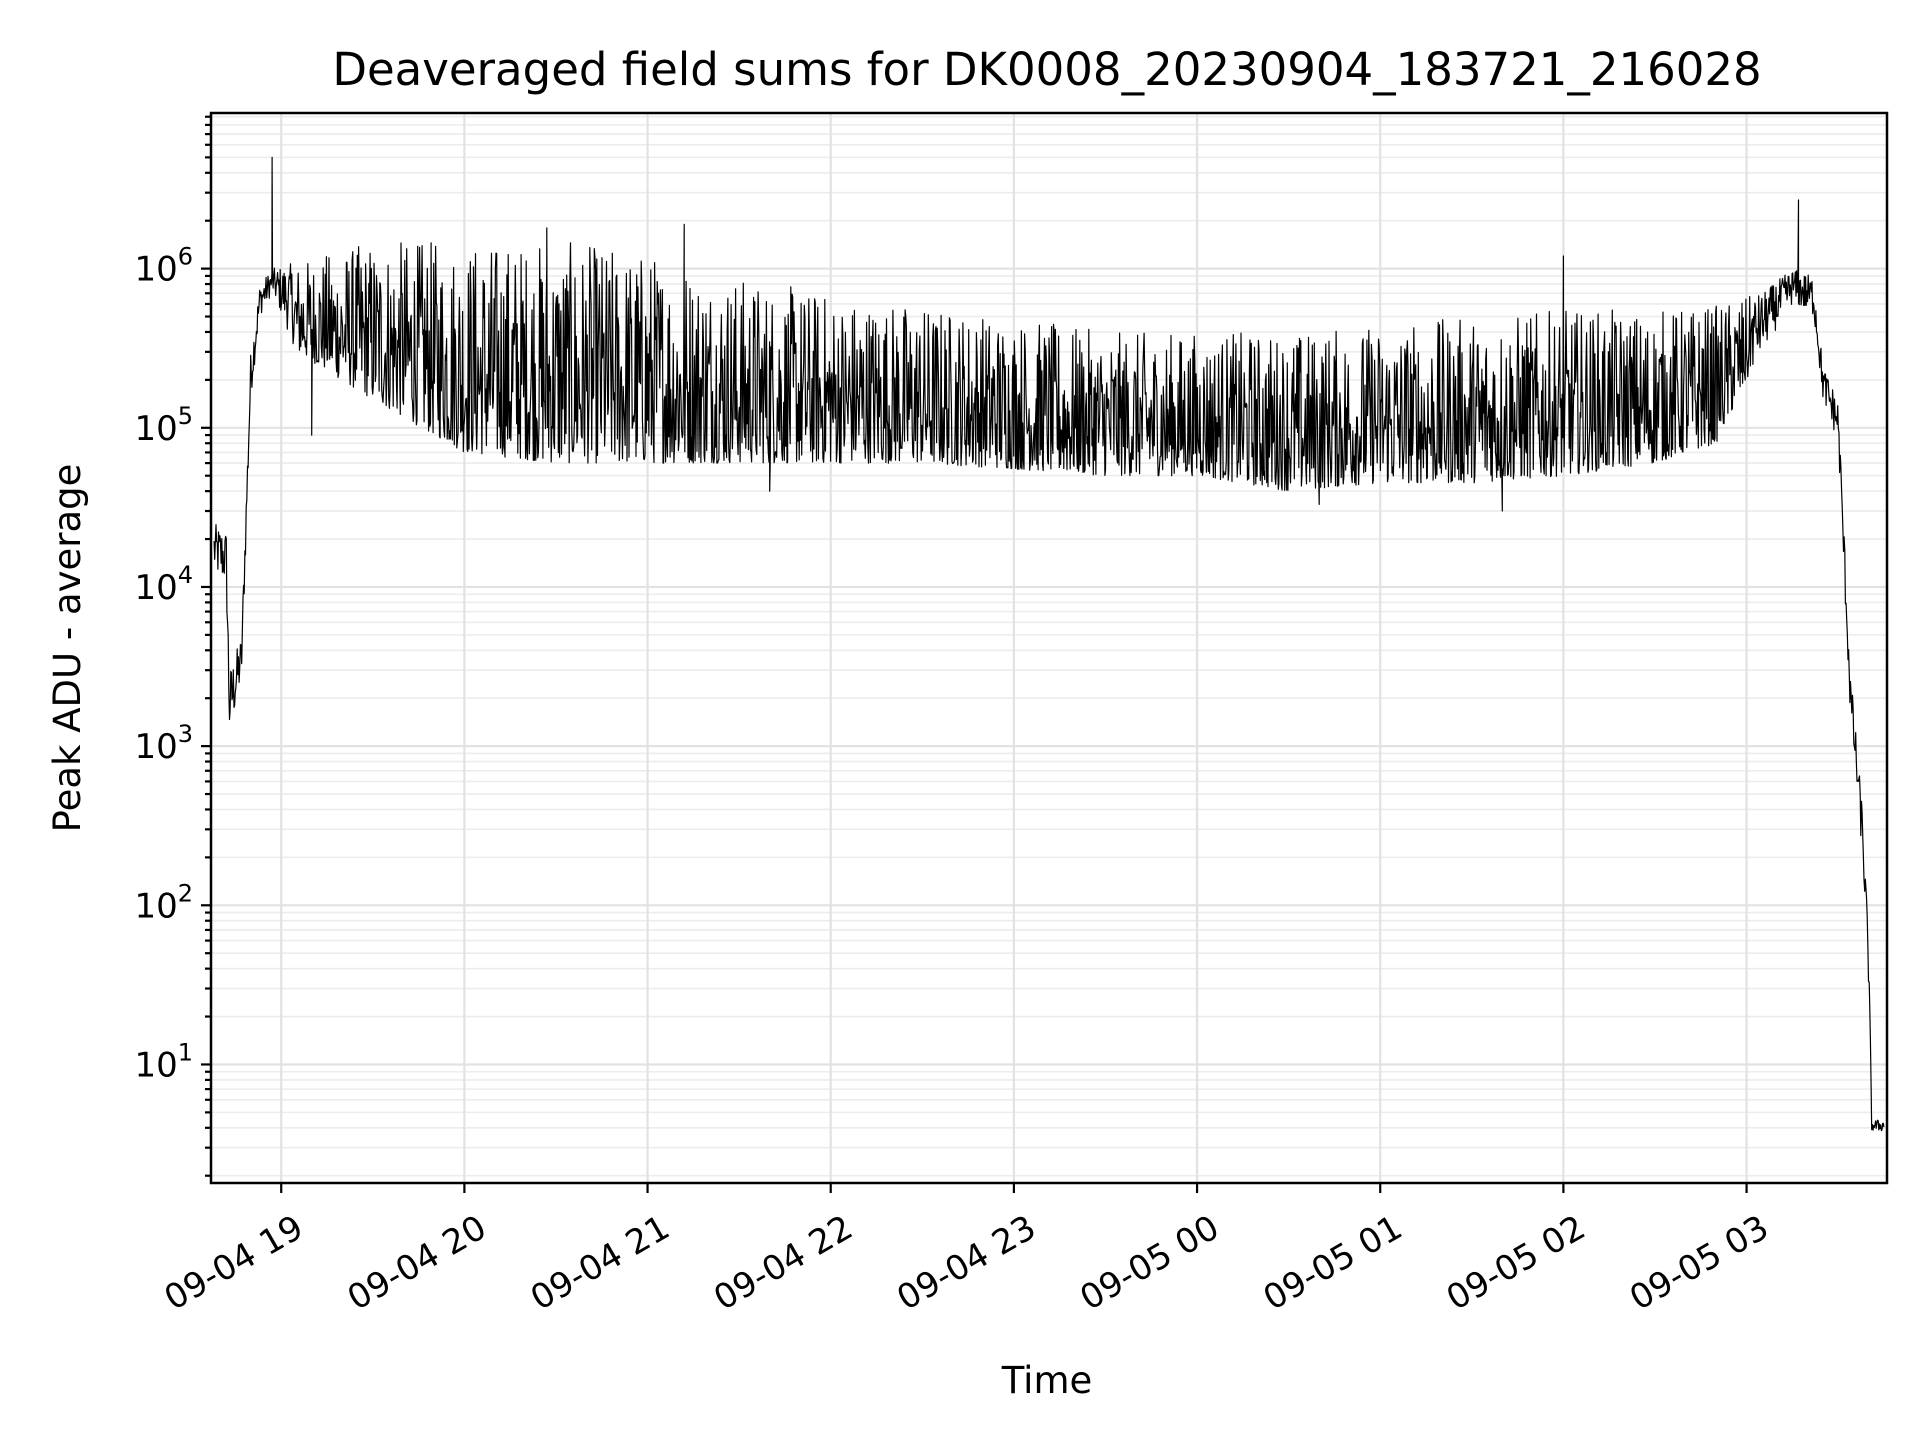  I want to click on y-axis-label: Peak ADU - average, so click(67, 648).